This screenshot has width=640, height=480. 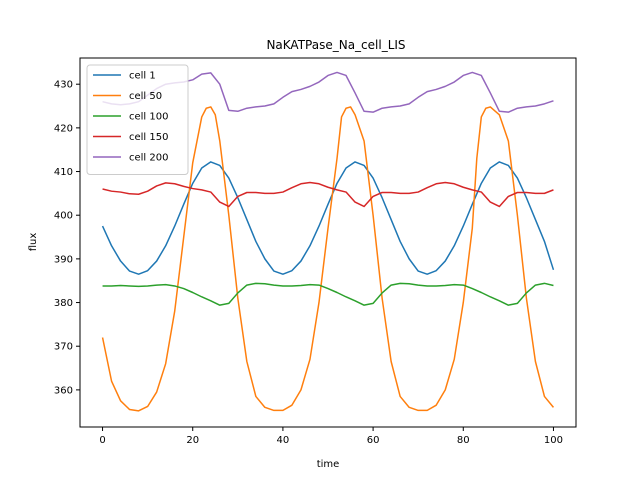 What do you see at coordinates (148, 137) in the screenshot?
I see `legend-entry-label: cell 150` at bounding box center [148, 137].